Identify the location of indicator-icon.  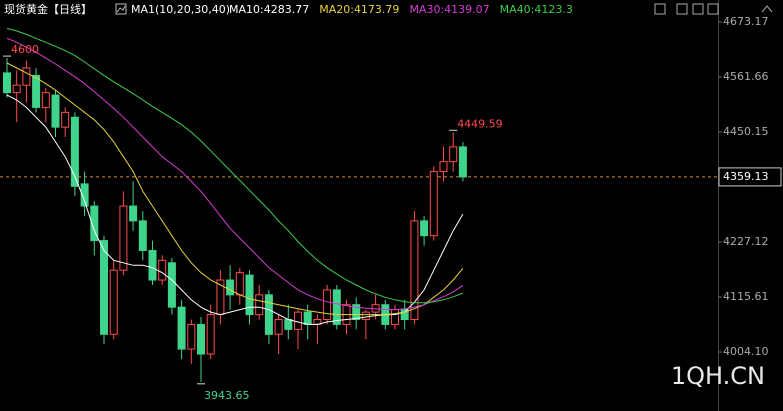
(121, 9).